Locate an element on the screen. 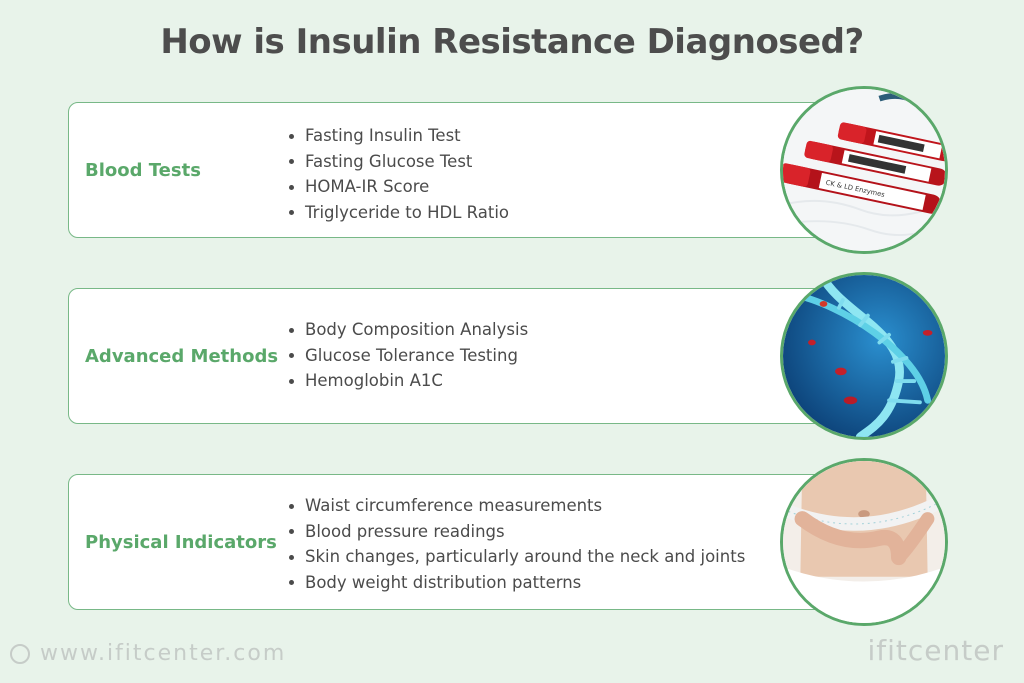  page-title: How is Insulin Resistance Diagnosed? is located at coordinates (512, 42).